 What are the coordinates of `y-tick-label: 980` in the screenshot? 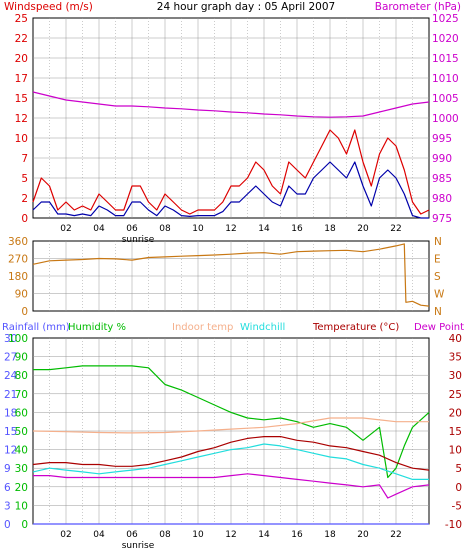 It's located at (442, 199).